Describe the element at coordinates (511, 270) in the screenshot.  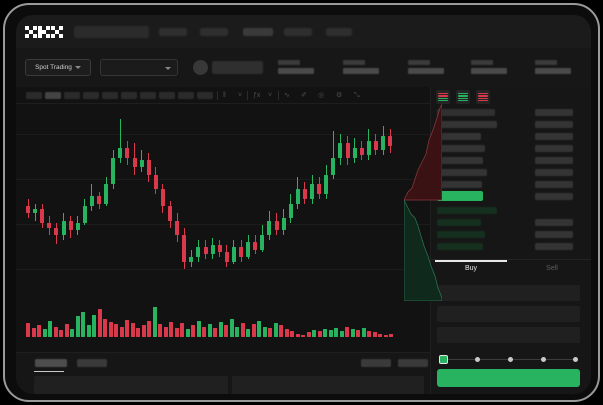
I see `trade-side-tabs: Buy Sell` at that location.